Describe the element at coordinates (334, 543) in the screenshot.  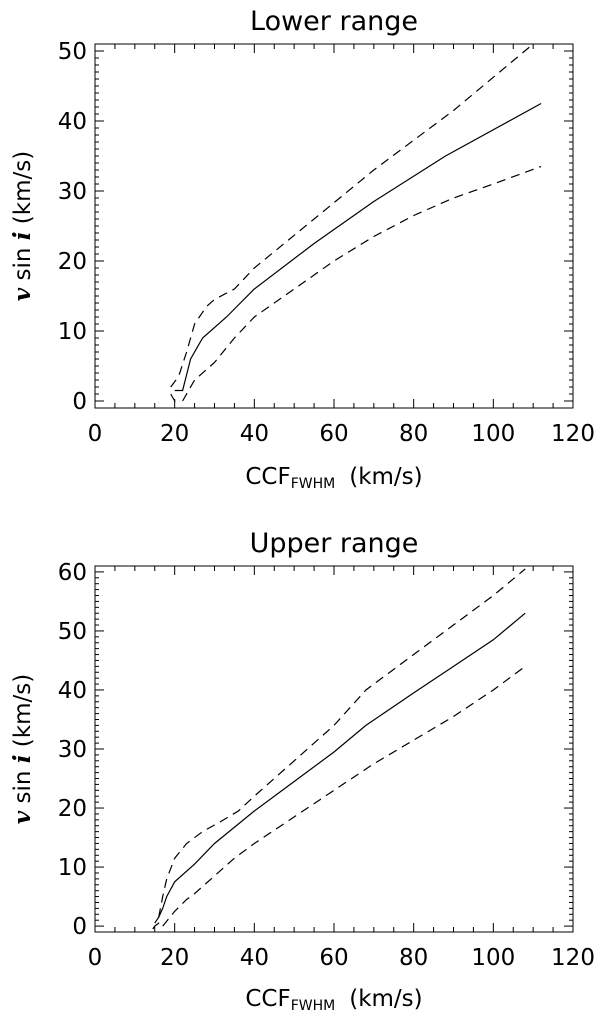
I see `chart-title: Upper range` at that location.